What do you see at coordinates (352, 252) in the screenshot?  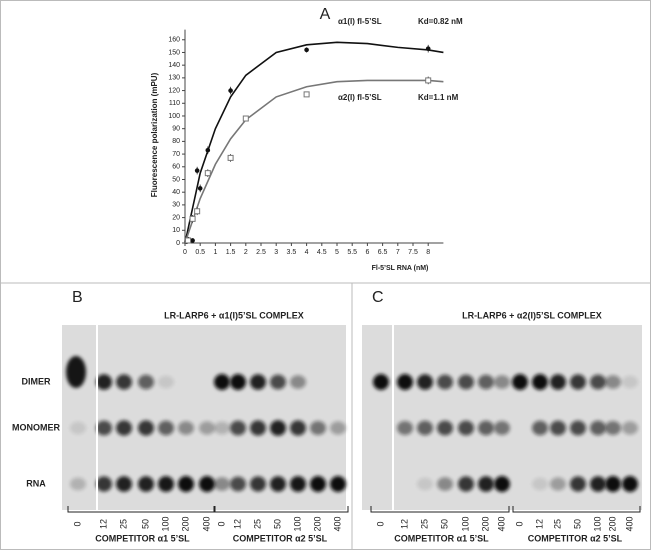 I see `x-tick-label: 5.5` at bounding box center [352, 252].